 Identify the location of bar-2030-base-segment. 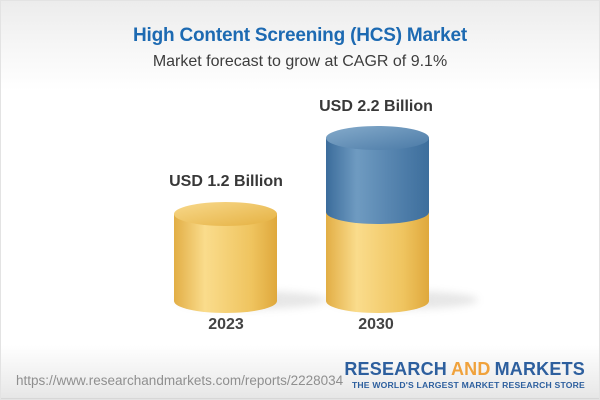
(377, 262).